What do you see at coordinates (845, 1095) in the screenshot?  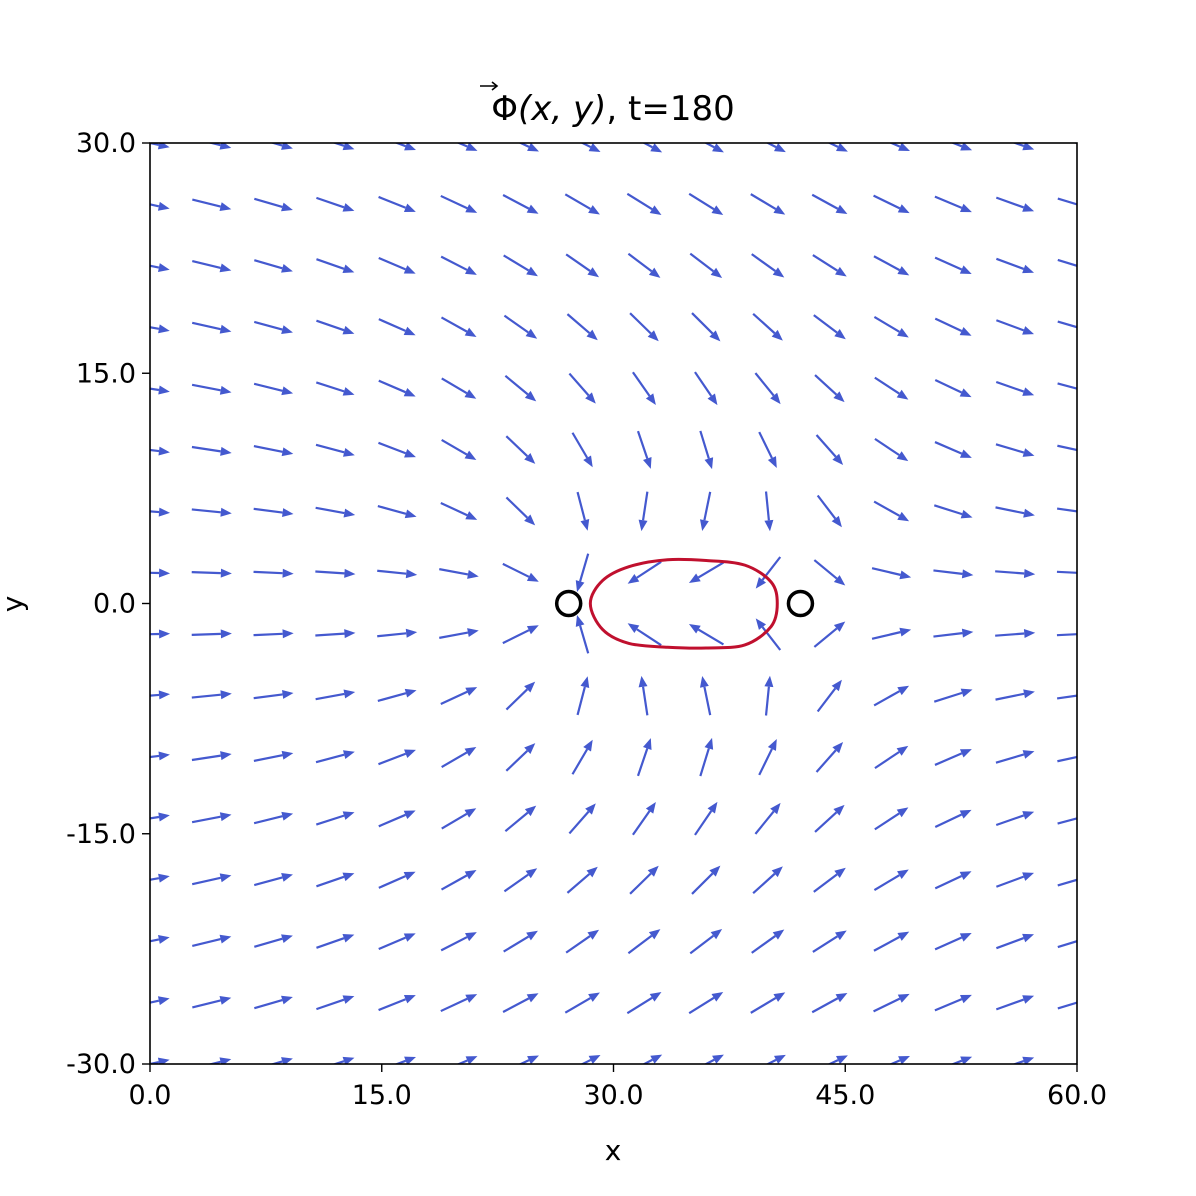 I see `x-tick-label: 45.0` at bounding box center [845, 1095].